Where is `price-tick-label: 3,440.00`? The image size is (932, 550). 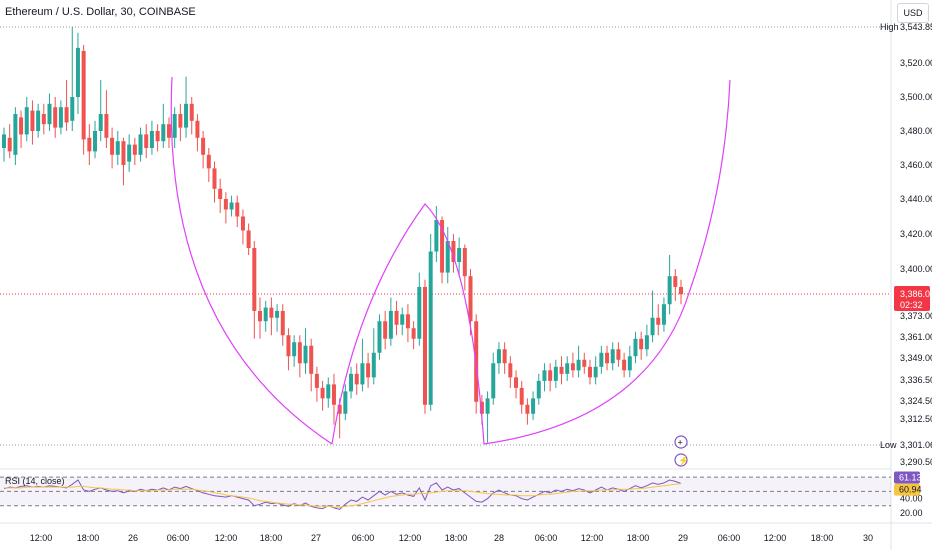 price-tick-label: 3,440.00 is located at coordinates (916, 199).